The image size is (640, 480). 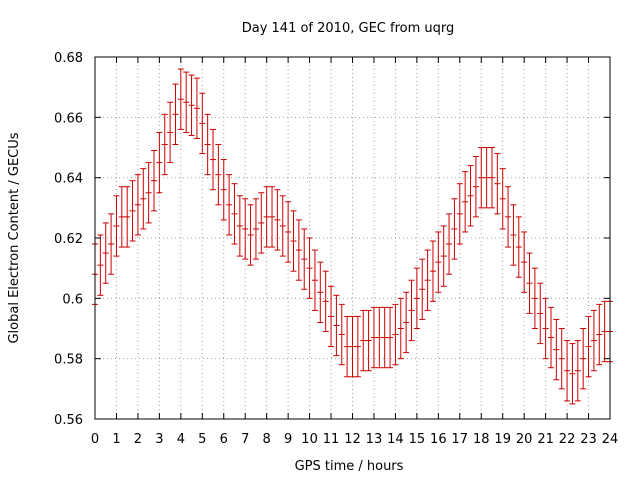 What do you see at coordinates (417, 439) in the screenshot?
I see `x-tick-label: 15` at bounding box center [417, 439].